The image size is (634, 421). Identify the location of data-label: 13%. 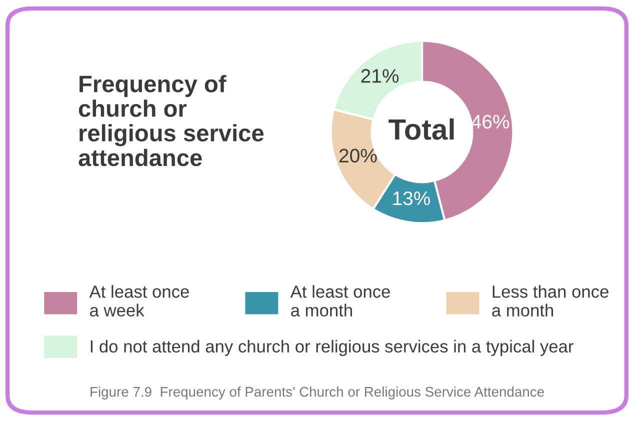
(411, 198).